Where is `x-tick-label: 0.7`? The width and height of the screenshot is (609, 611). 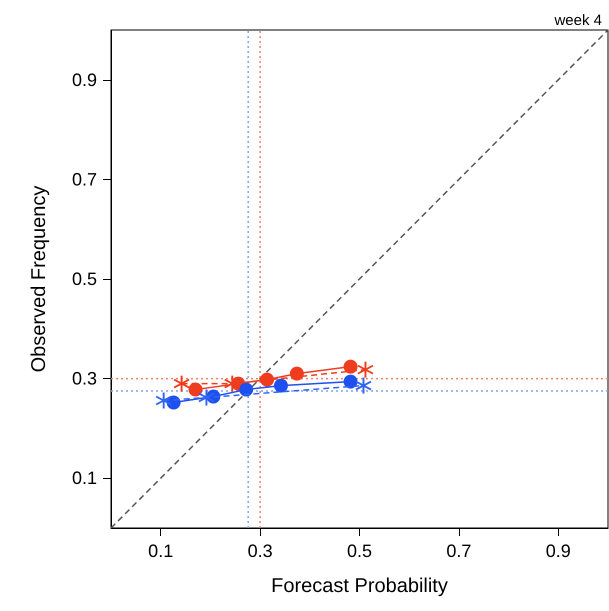
x-tick-label: 0.7 is located at coordinates (459, 551).